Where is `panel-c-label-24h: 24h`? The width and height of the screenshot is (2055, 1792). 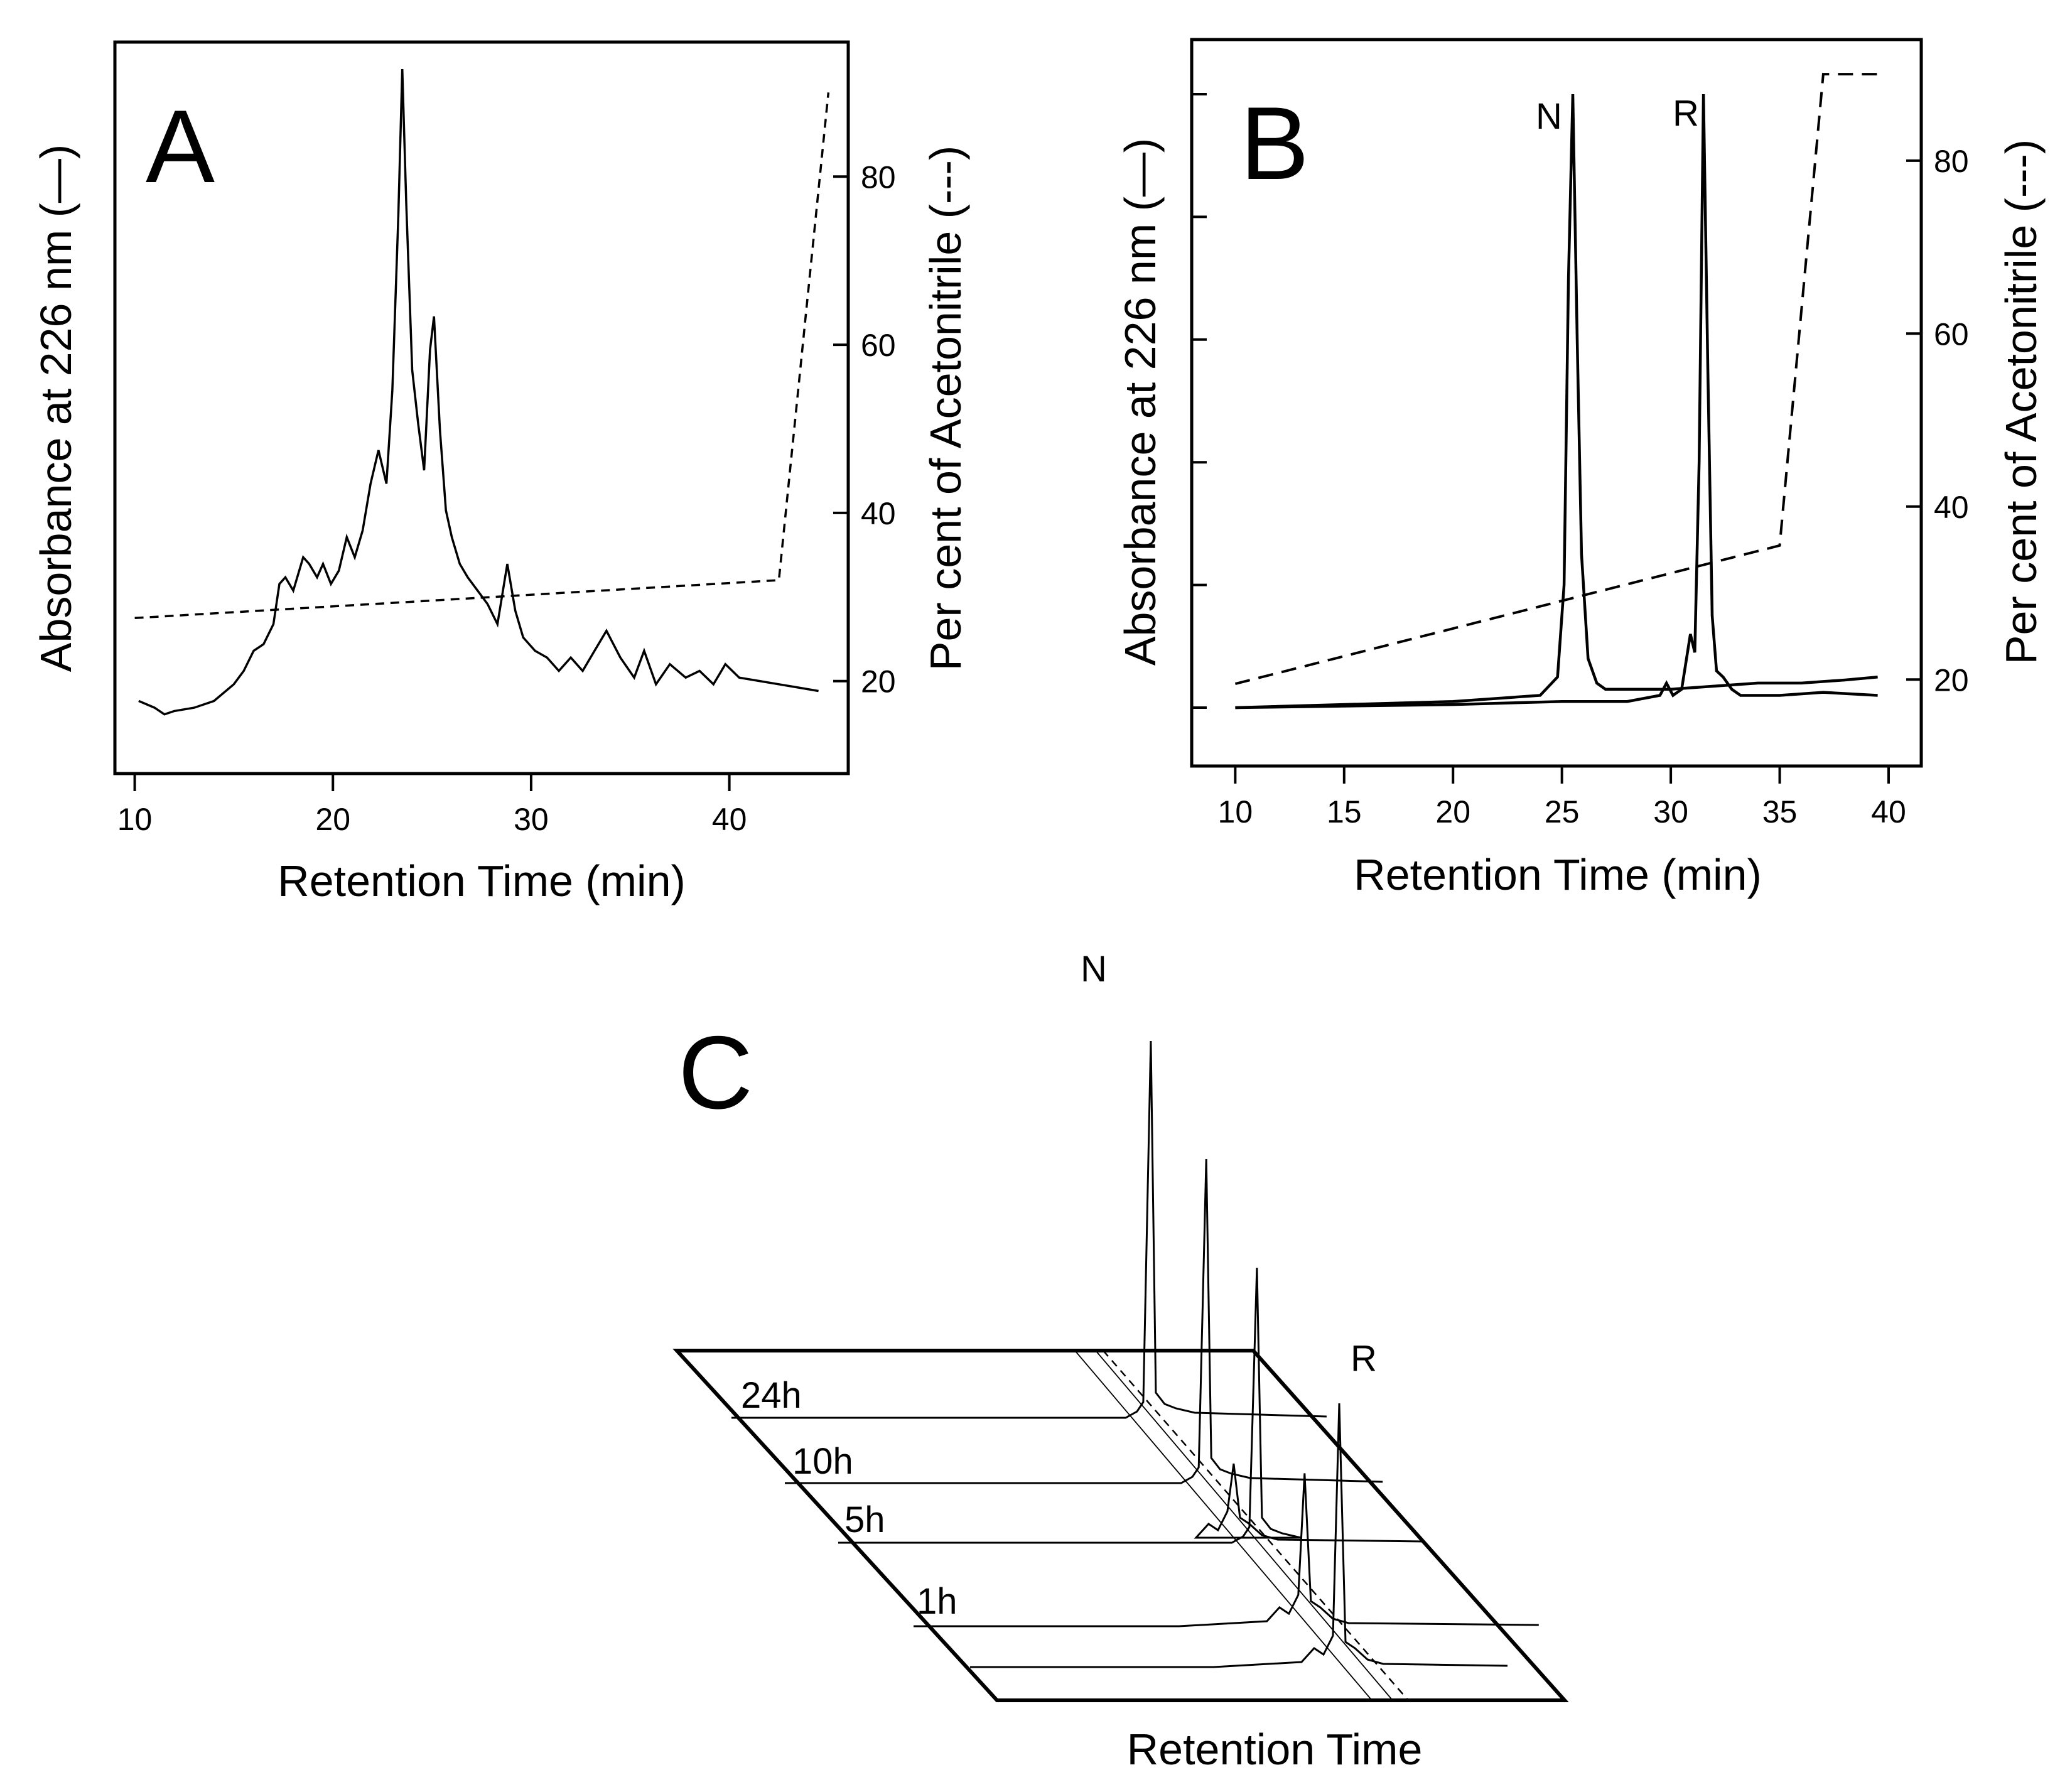
panel-c-label-24h: 24h is located at coordinates (771, 1395).